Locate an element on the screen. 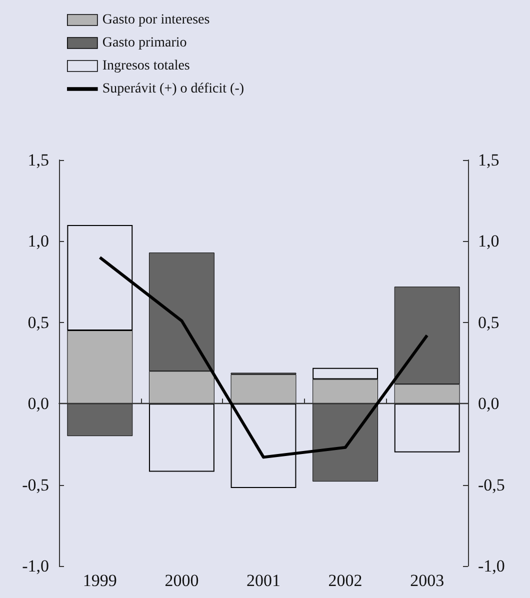  y-tick-label: -0,5 is located at coordinates (35, 484).